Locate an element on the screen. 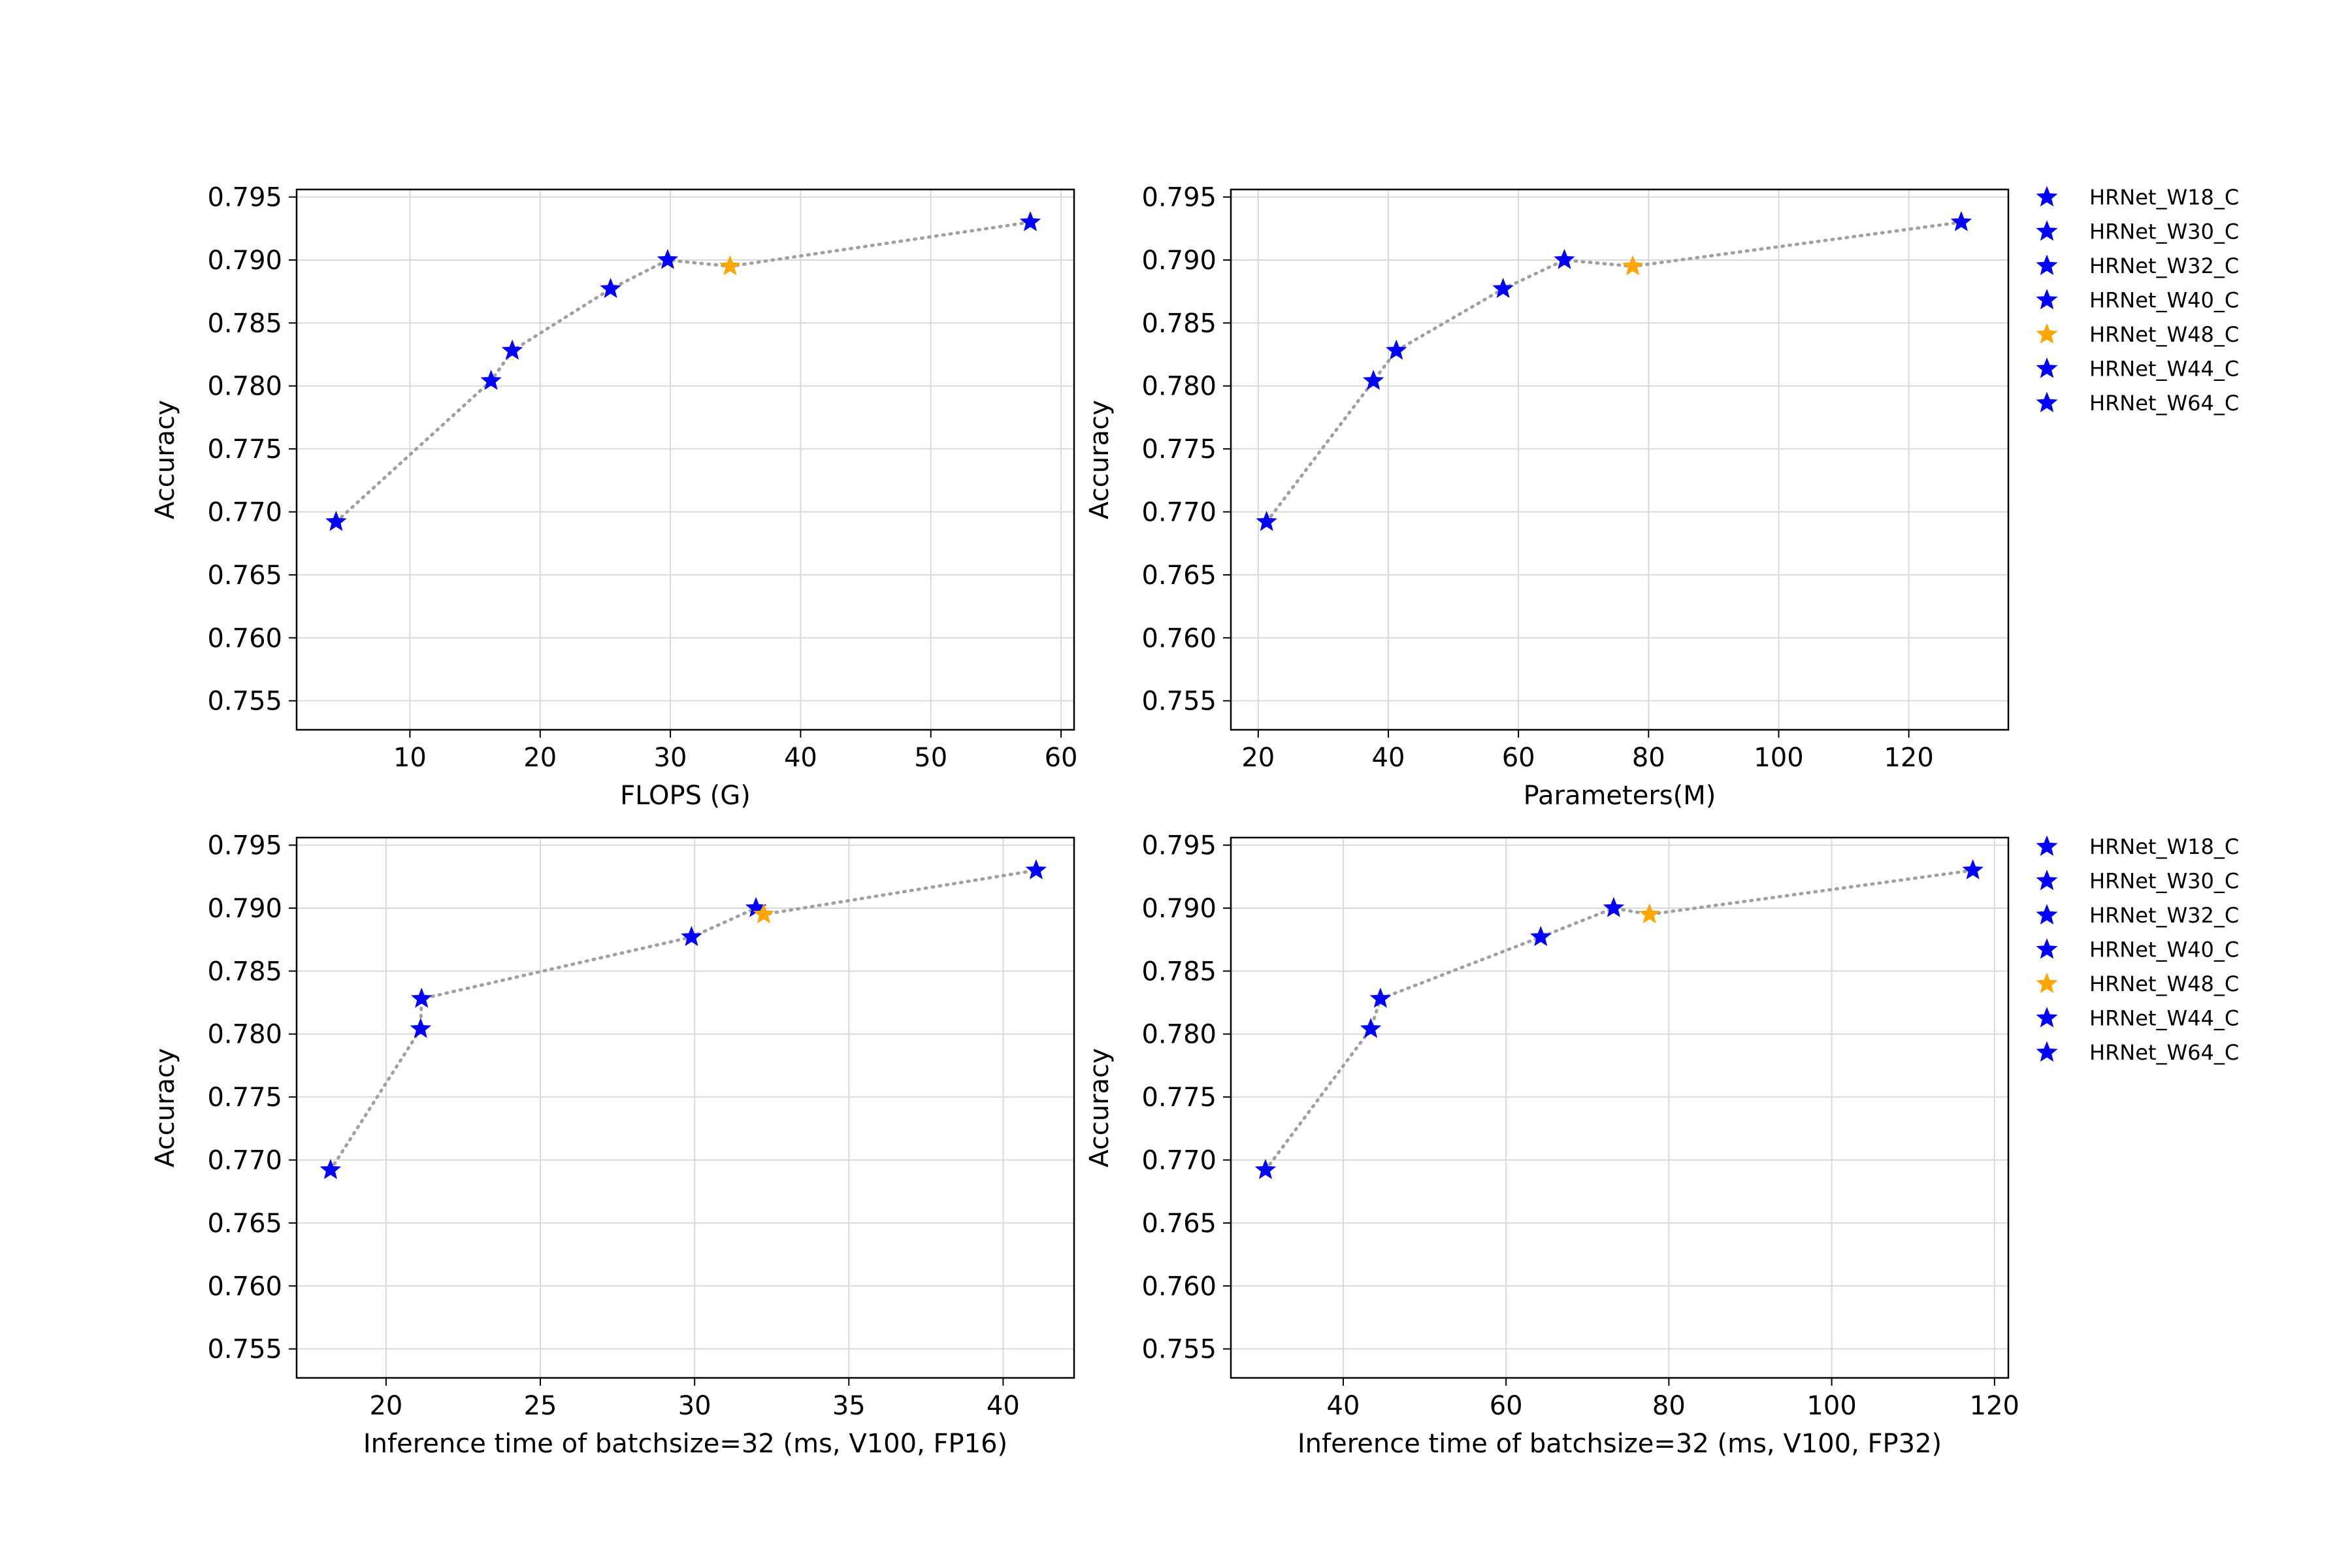 The width and height of the screenshot is (2352, 1568). y-tick-label: 0.770 is located at coordinates (244, 1161).